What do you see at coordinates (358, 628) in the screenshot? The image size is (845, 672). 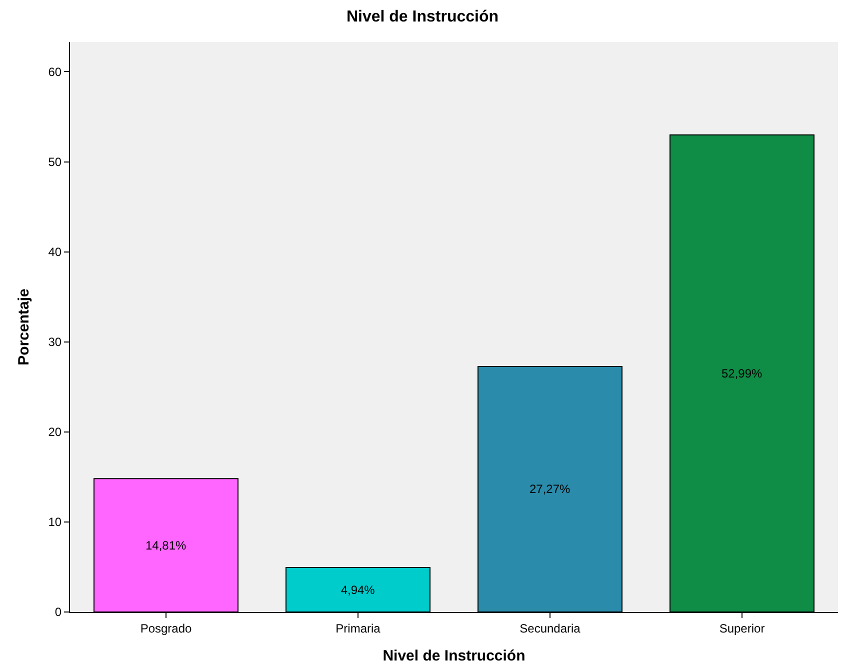 I see `x-tick-label: Primaria` at bounding box center [358, 628].